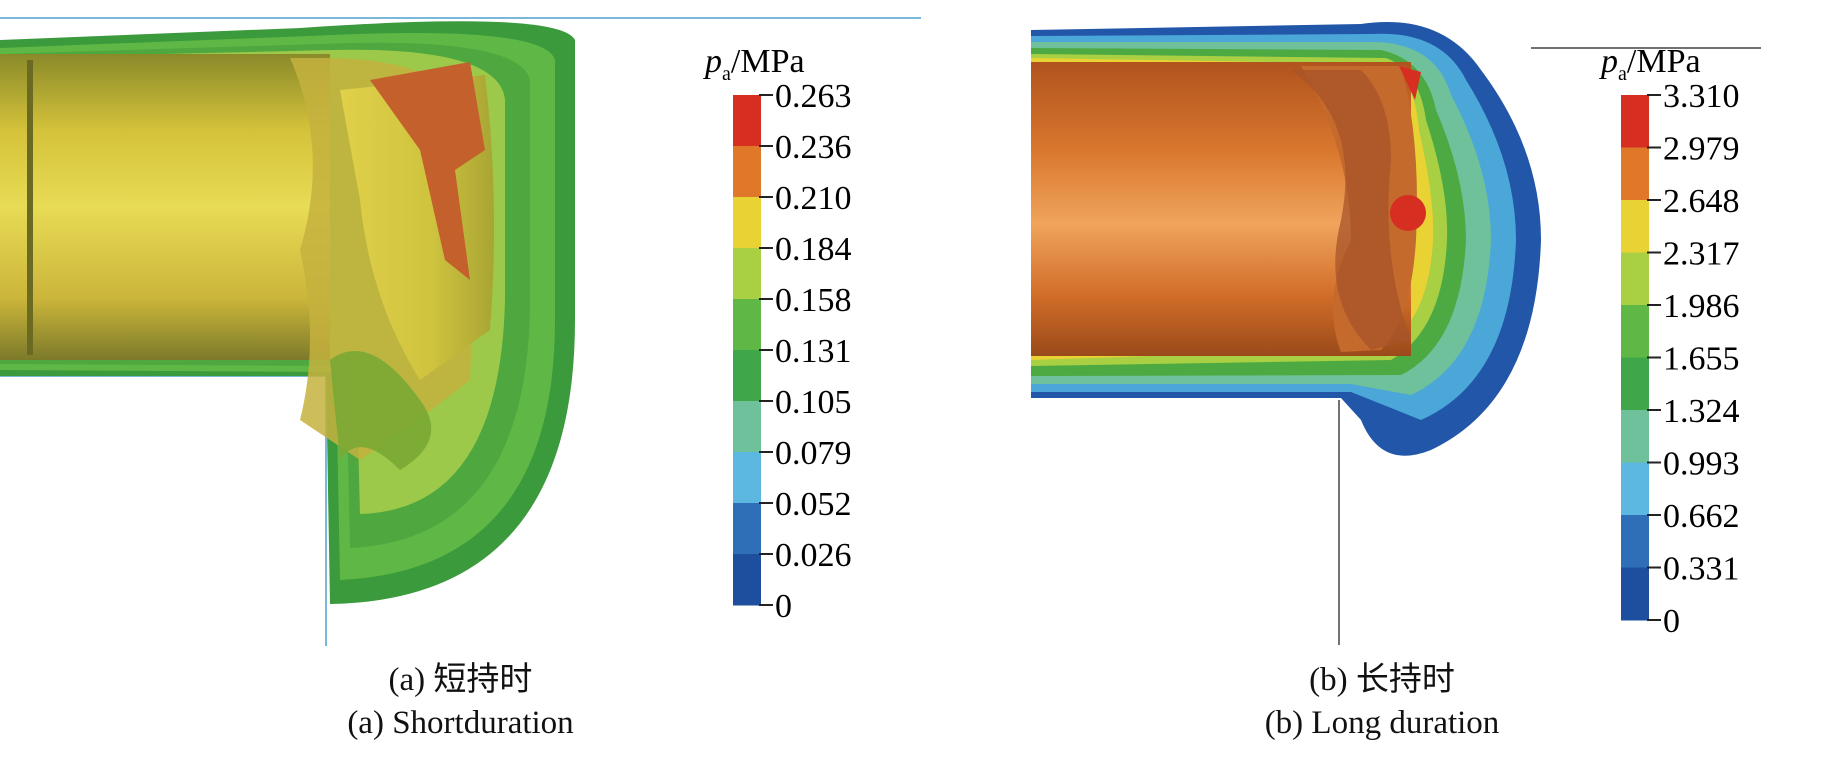 Image resolution: width=1843 pixels, height=769 pixels. What do you see at coordinates (813, 351) in the screenshot?
I see `colorbar-tick-label: 0.131` at bounding box center [813, 351].